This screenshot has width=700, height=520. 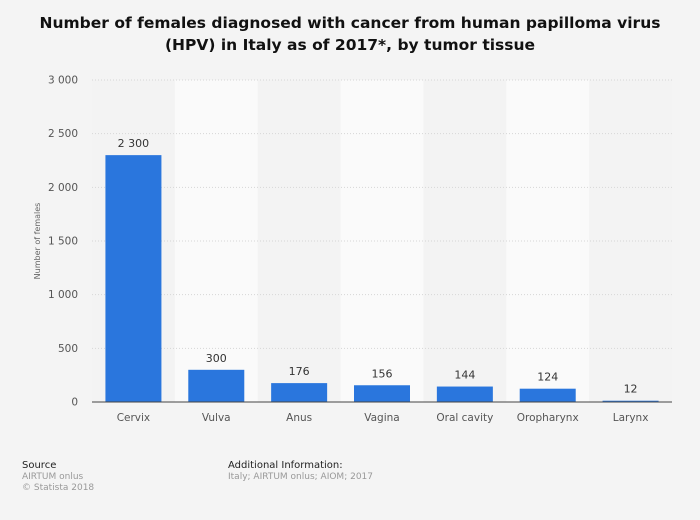 What do you see at coordinates (63, 242) in the screenshot?
I see `y-tick-label: 1 500` at bounding box center [63, 242].